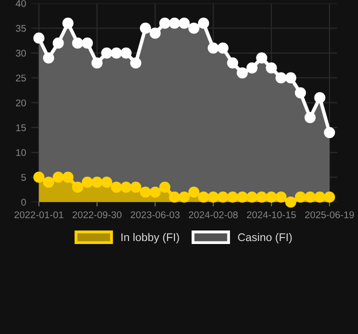 The width and height of the screenshot is (358, 334). What do you see at coordinates (21, 152) in the screenshot?
I see `y-tick-label: 10` at bounding box center [21, 152].